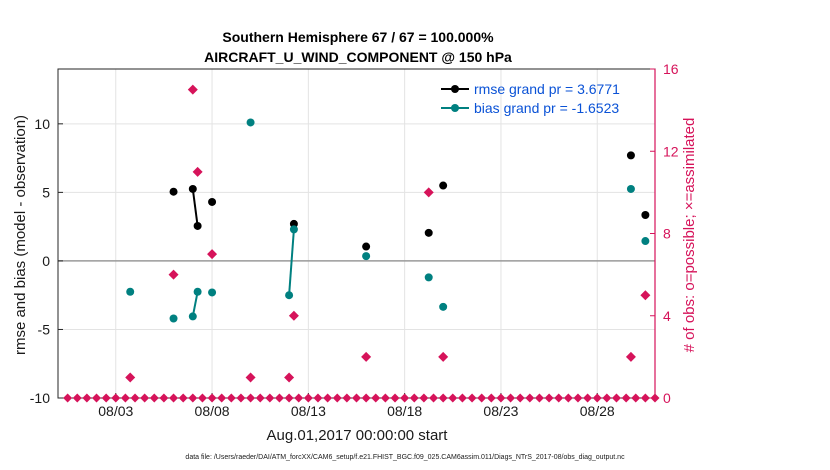 The height and width of the screenshot is (470, 830). What do you see at coordinates (20, 235) in the screenshot?
I see `left-y-axis-label: rmse and bias (model - observation)` at bounding box center [20, 235].